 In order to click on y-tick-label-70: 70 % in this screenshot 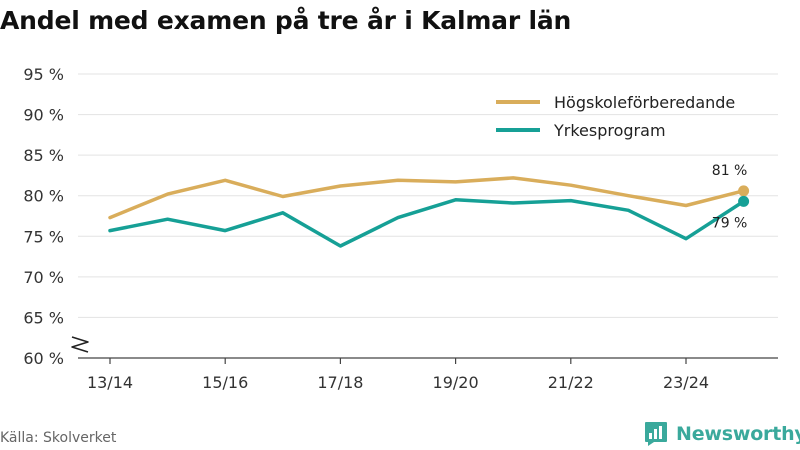, I will do `click(43, 277)`.